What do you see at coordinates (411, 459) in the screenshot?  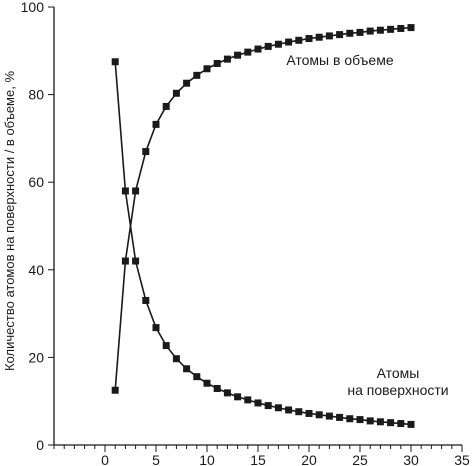 I see `x-tick-label: 30` at bounding box center [411, 459].